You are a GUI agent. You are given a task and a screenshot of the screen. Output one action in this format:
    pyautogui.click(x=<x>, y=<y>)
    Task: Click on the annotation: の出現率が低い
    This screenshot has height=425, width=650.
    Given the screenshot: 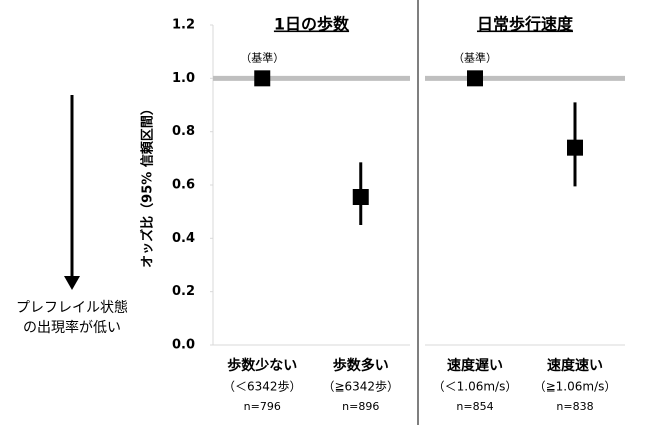 What is the action you would take?
    pyautogui.click(x=72, y=327)
    